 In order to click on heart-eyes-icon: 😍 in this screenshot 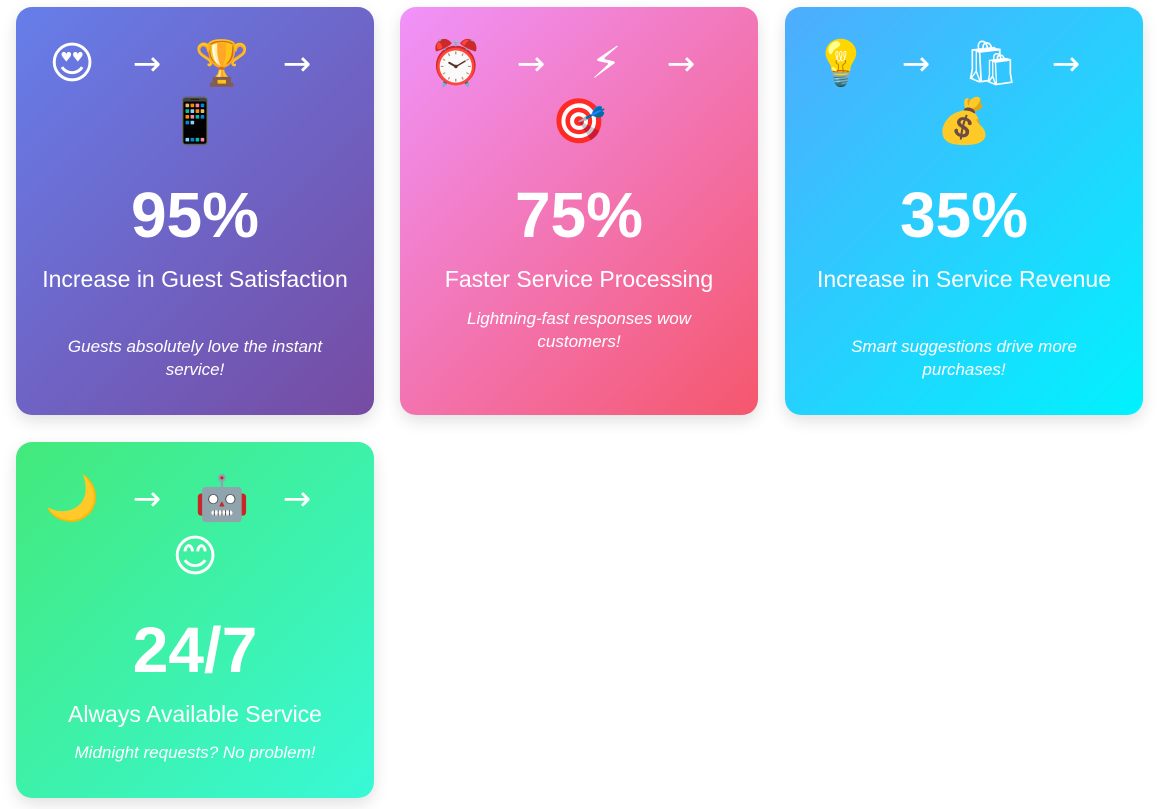, I will do `click(72, 63)`.